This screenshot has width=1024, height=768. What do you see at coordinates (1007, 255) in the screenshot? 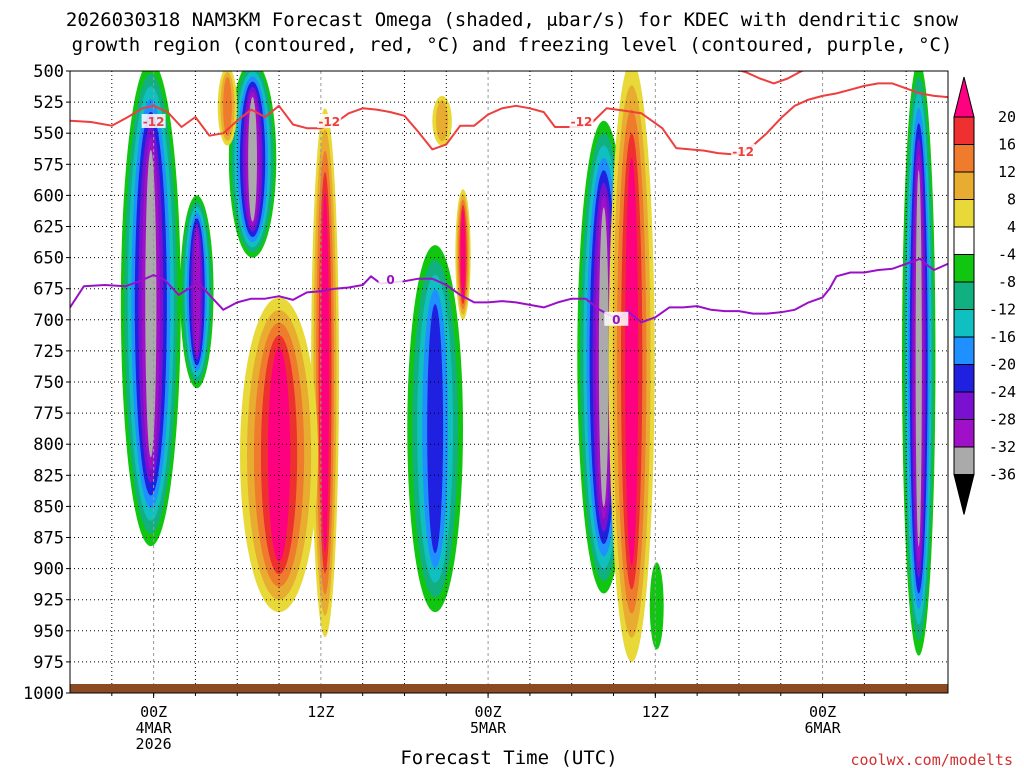
I see `colorbar-tick-label: -4` at bounding box center [1007, 255].